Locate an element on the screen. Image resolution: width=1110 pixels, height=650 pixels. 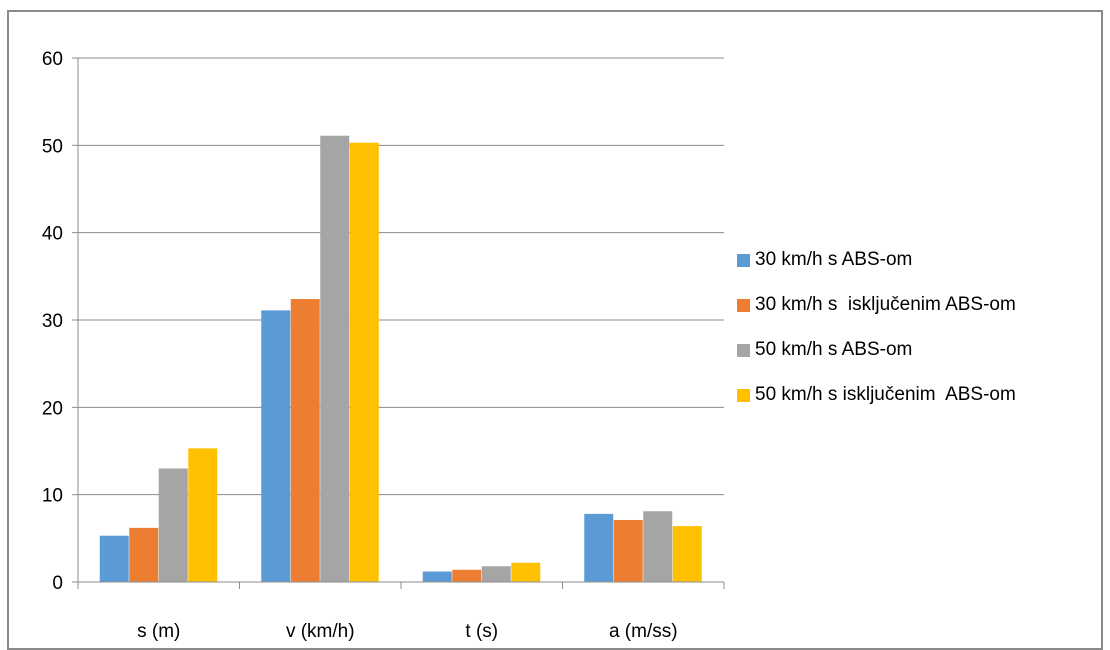
y-tick-label: 30 is located at coordinates (52, 321).